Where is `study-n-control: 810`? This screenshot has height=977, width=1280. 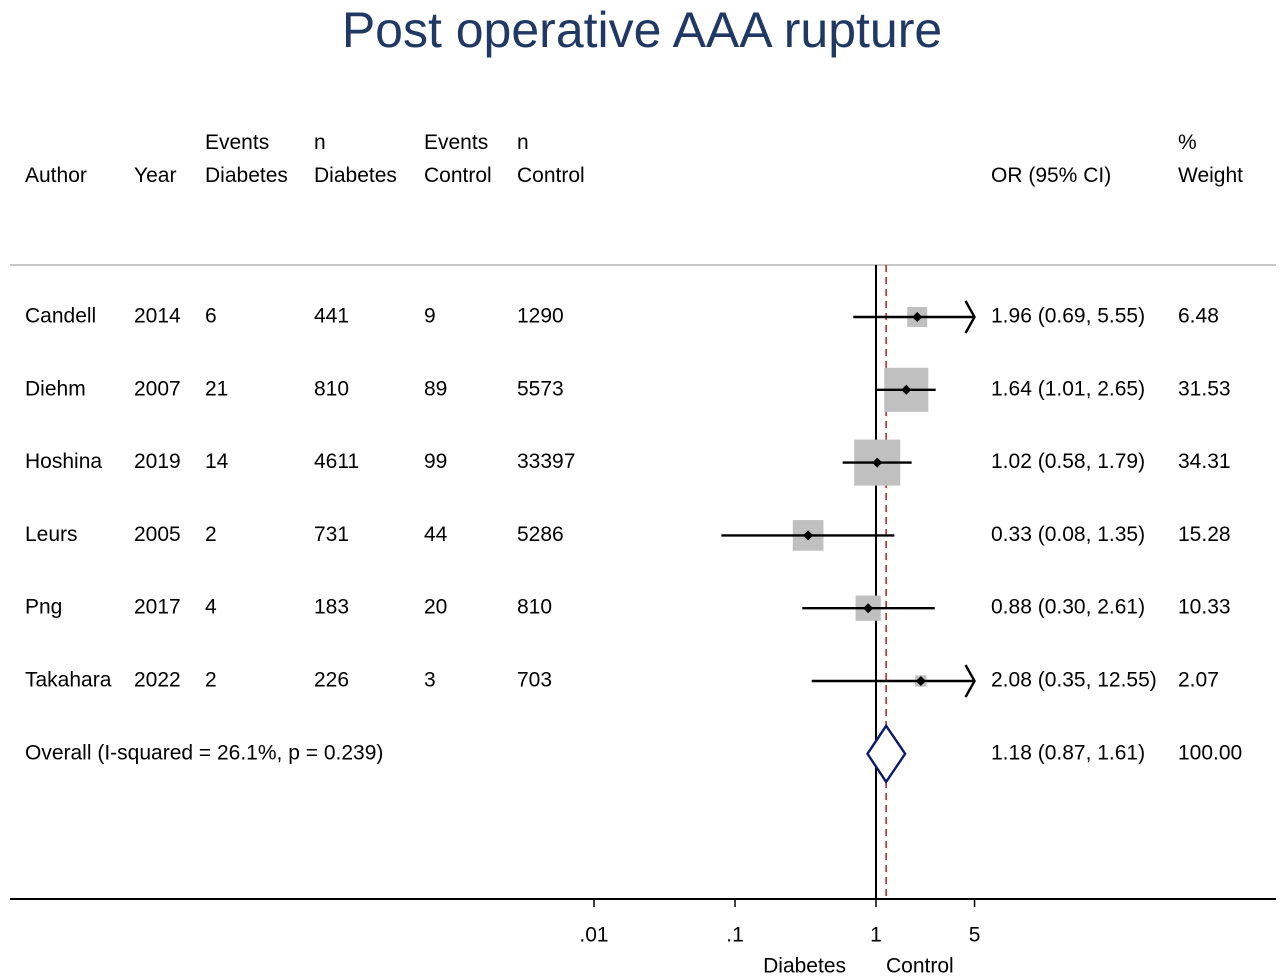 study-n-control: 810 is located at coordinates (534, 607).